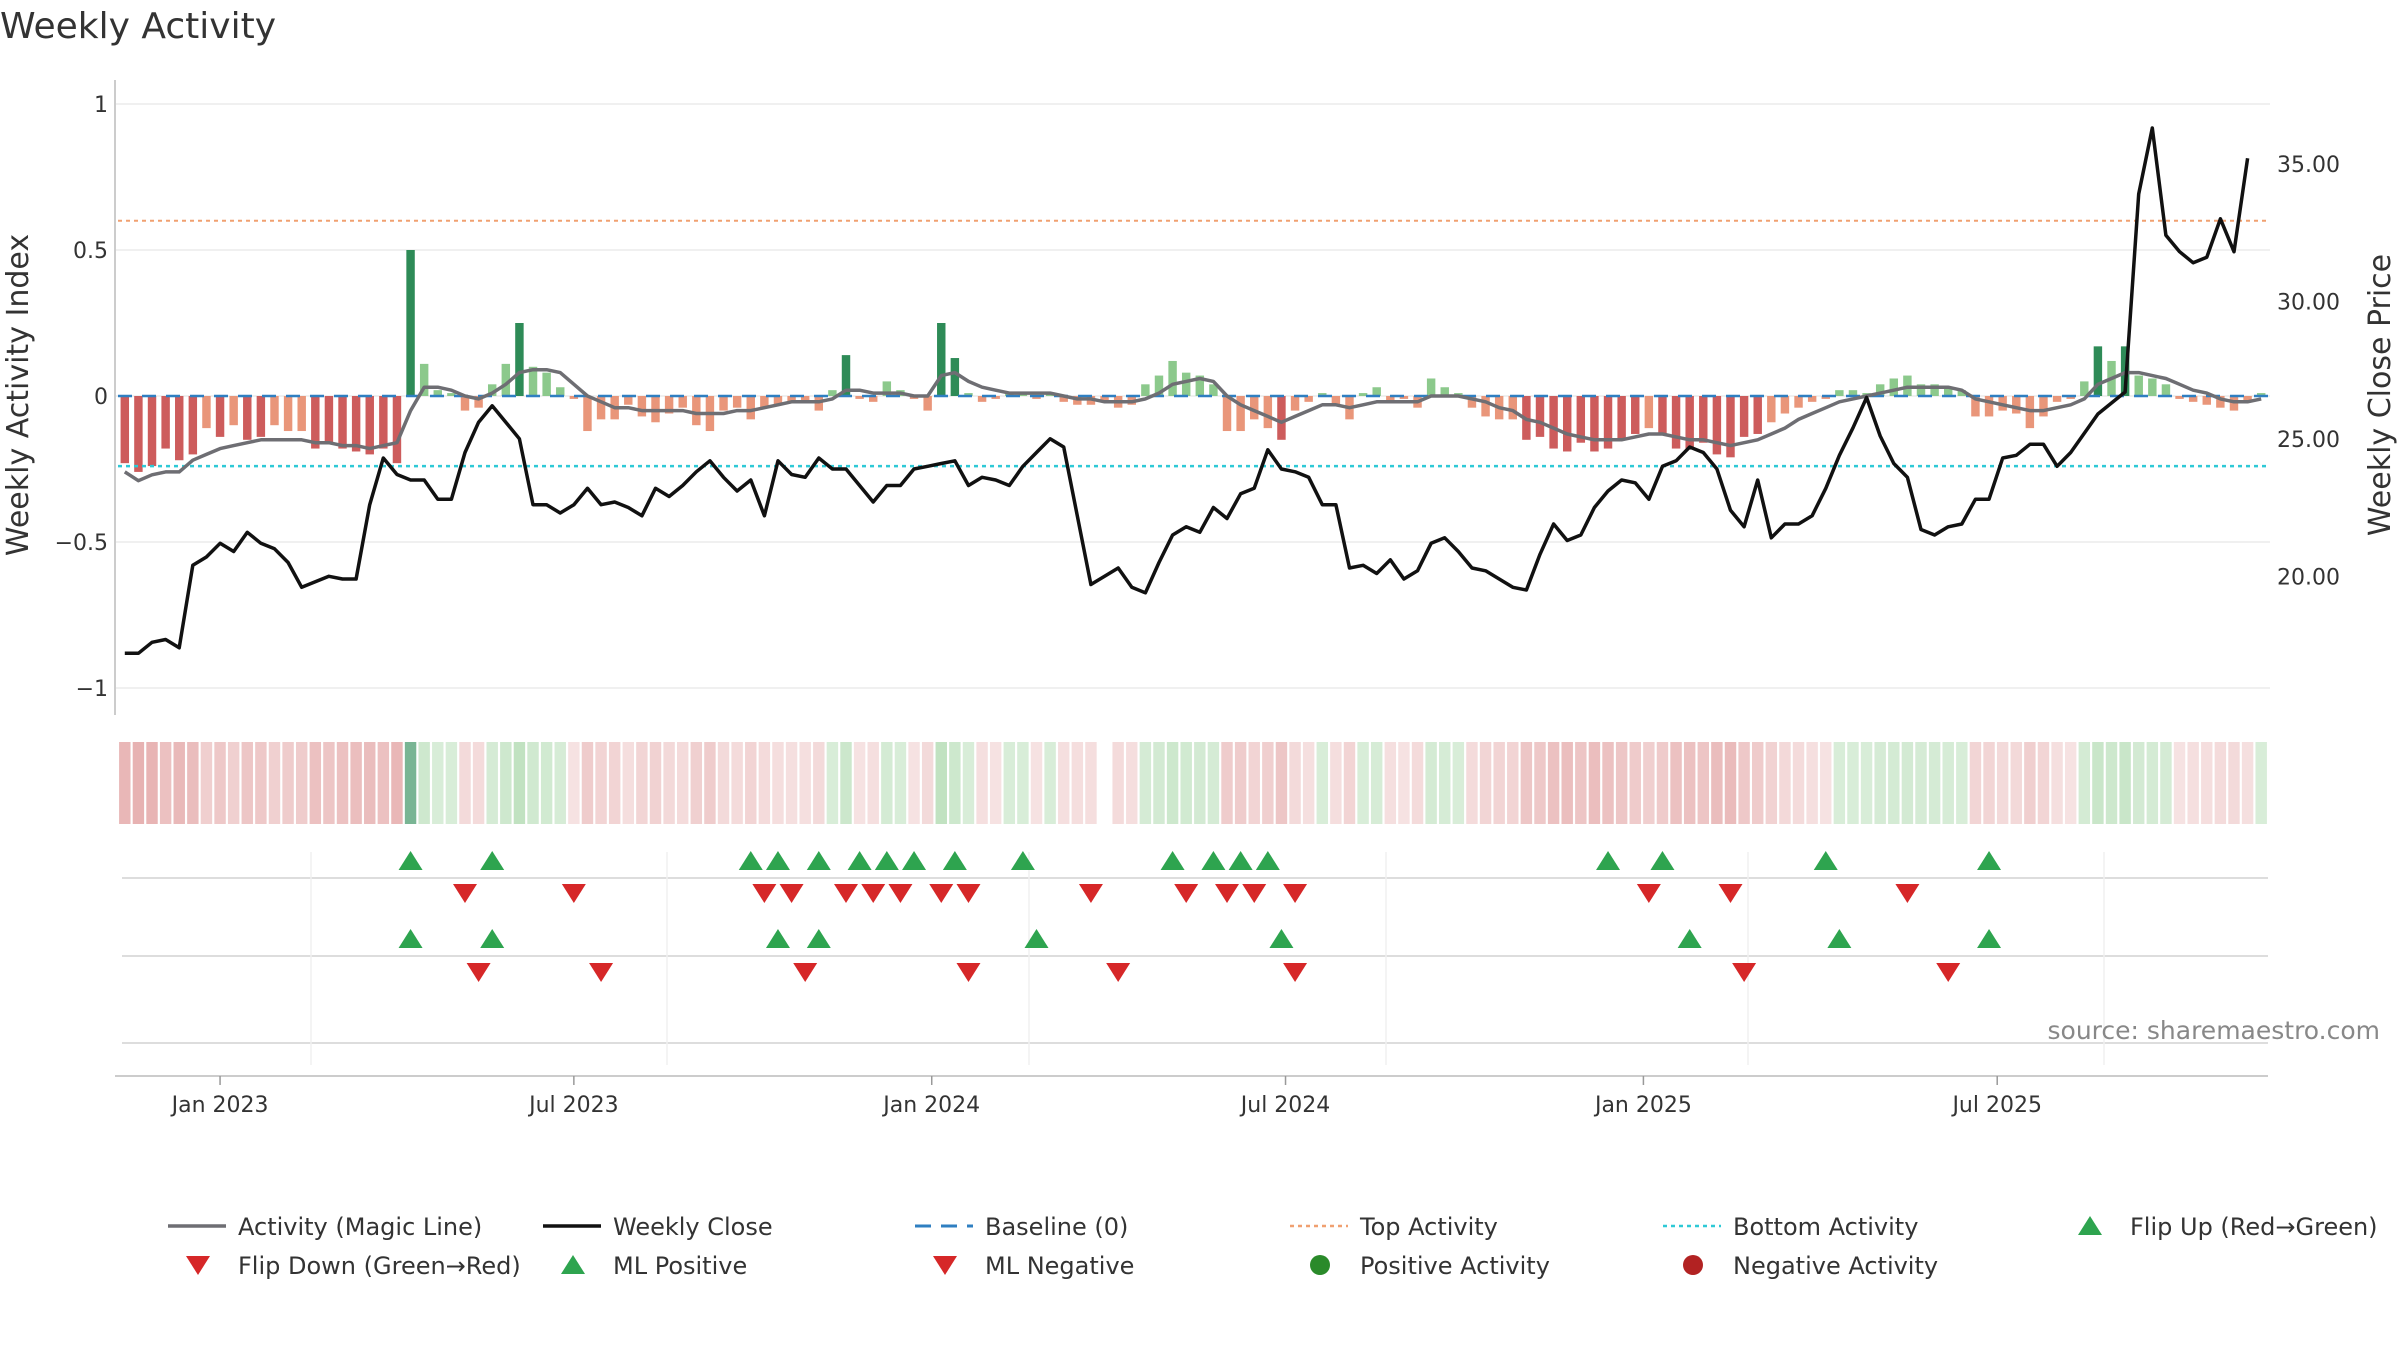 This screenshot has width=2400, height=1350. I want to click on x-tick-label: Jan 2024, so click(930, 1105).